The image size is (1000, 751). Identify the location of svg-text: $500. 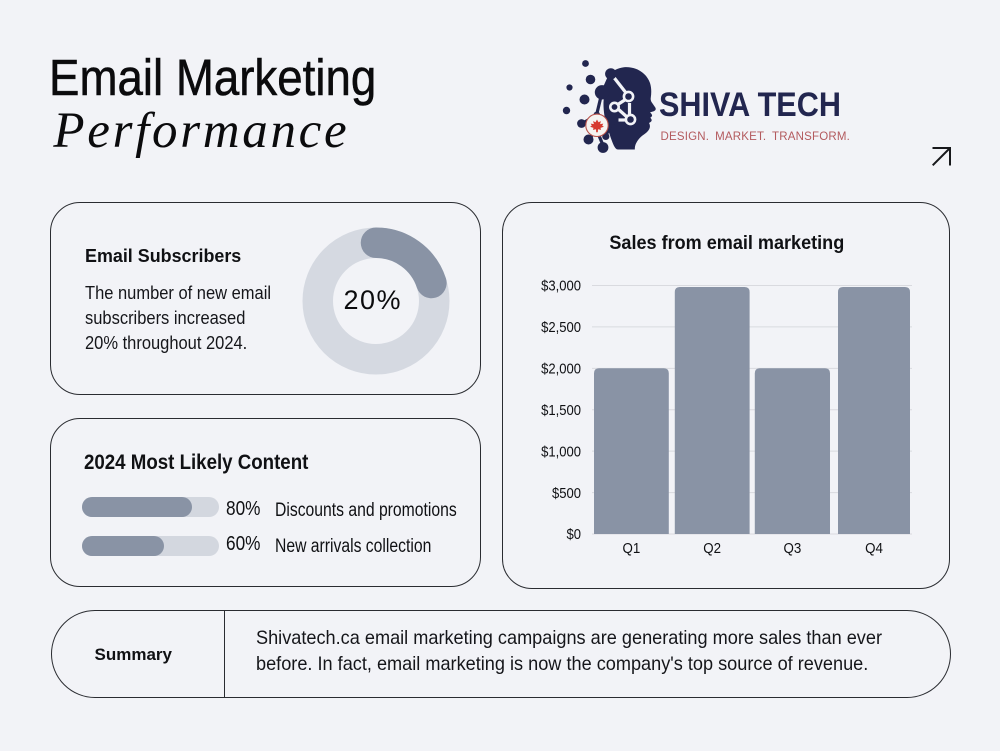
(566, 493).